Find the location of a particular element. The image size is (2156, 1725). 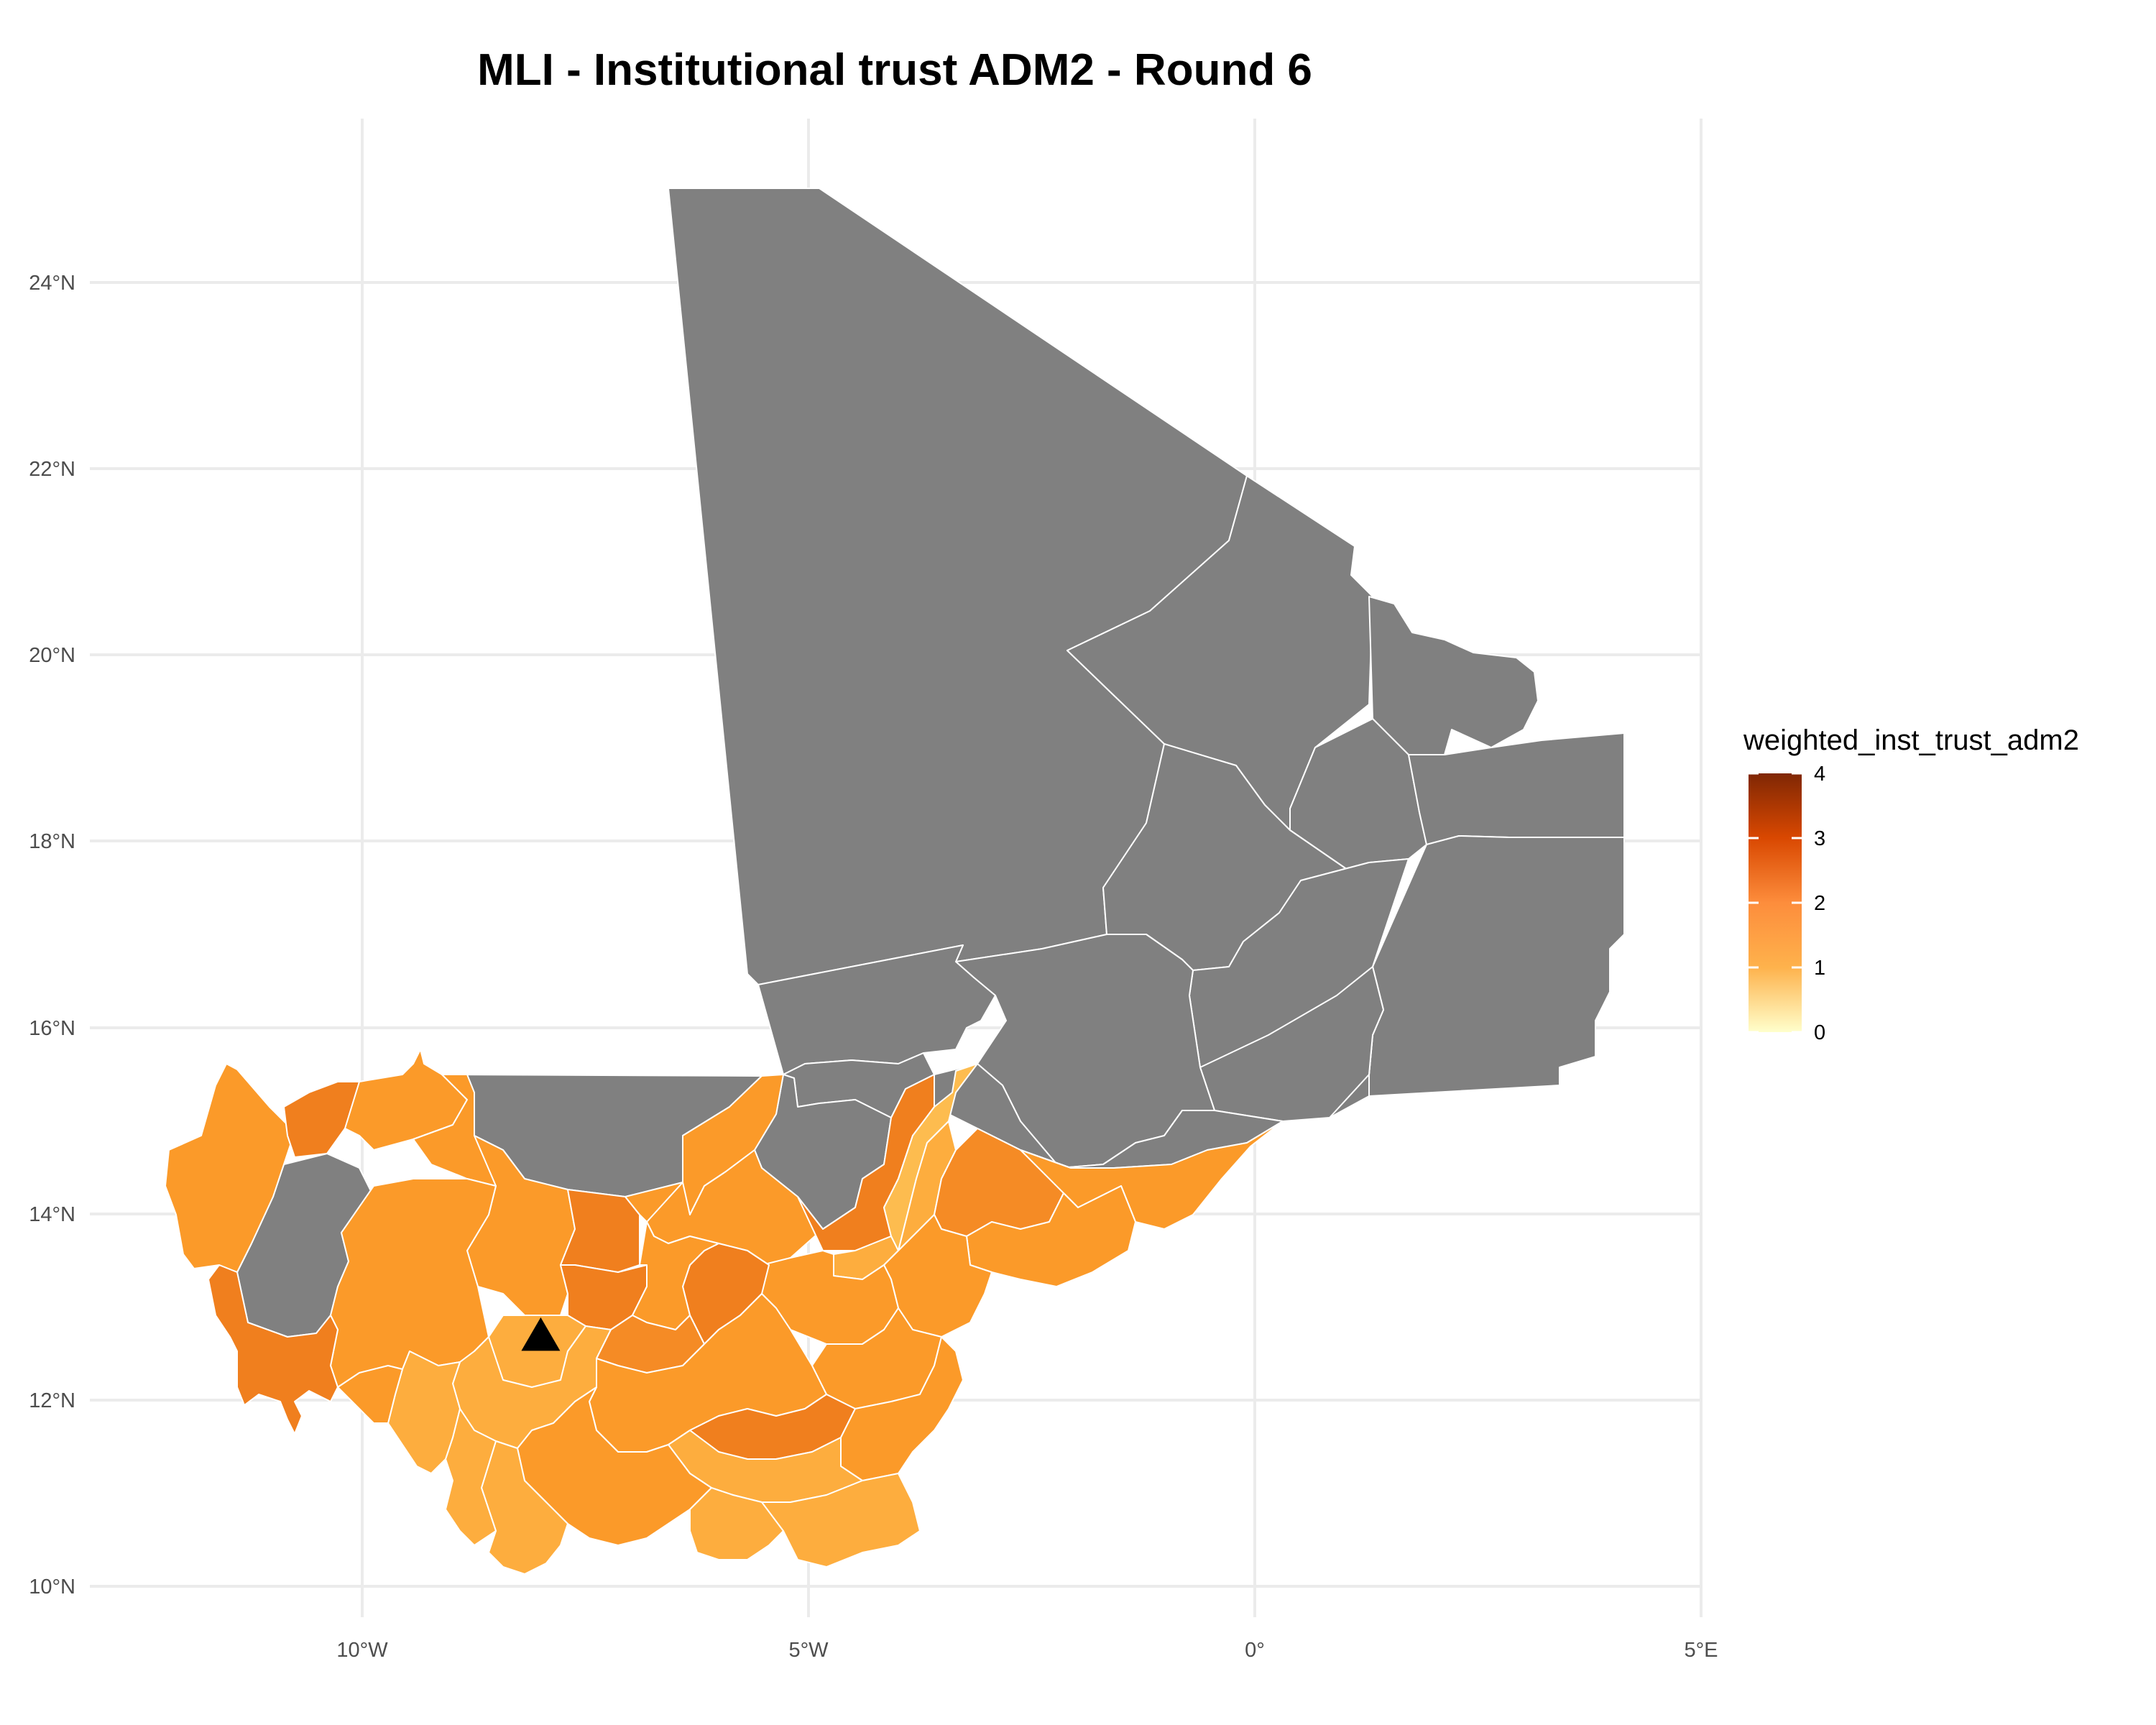

x-axis-labels: 10°W 5°W 0° 5°E is located at coordinates (1027, 1650).